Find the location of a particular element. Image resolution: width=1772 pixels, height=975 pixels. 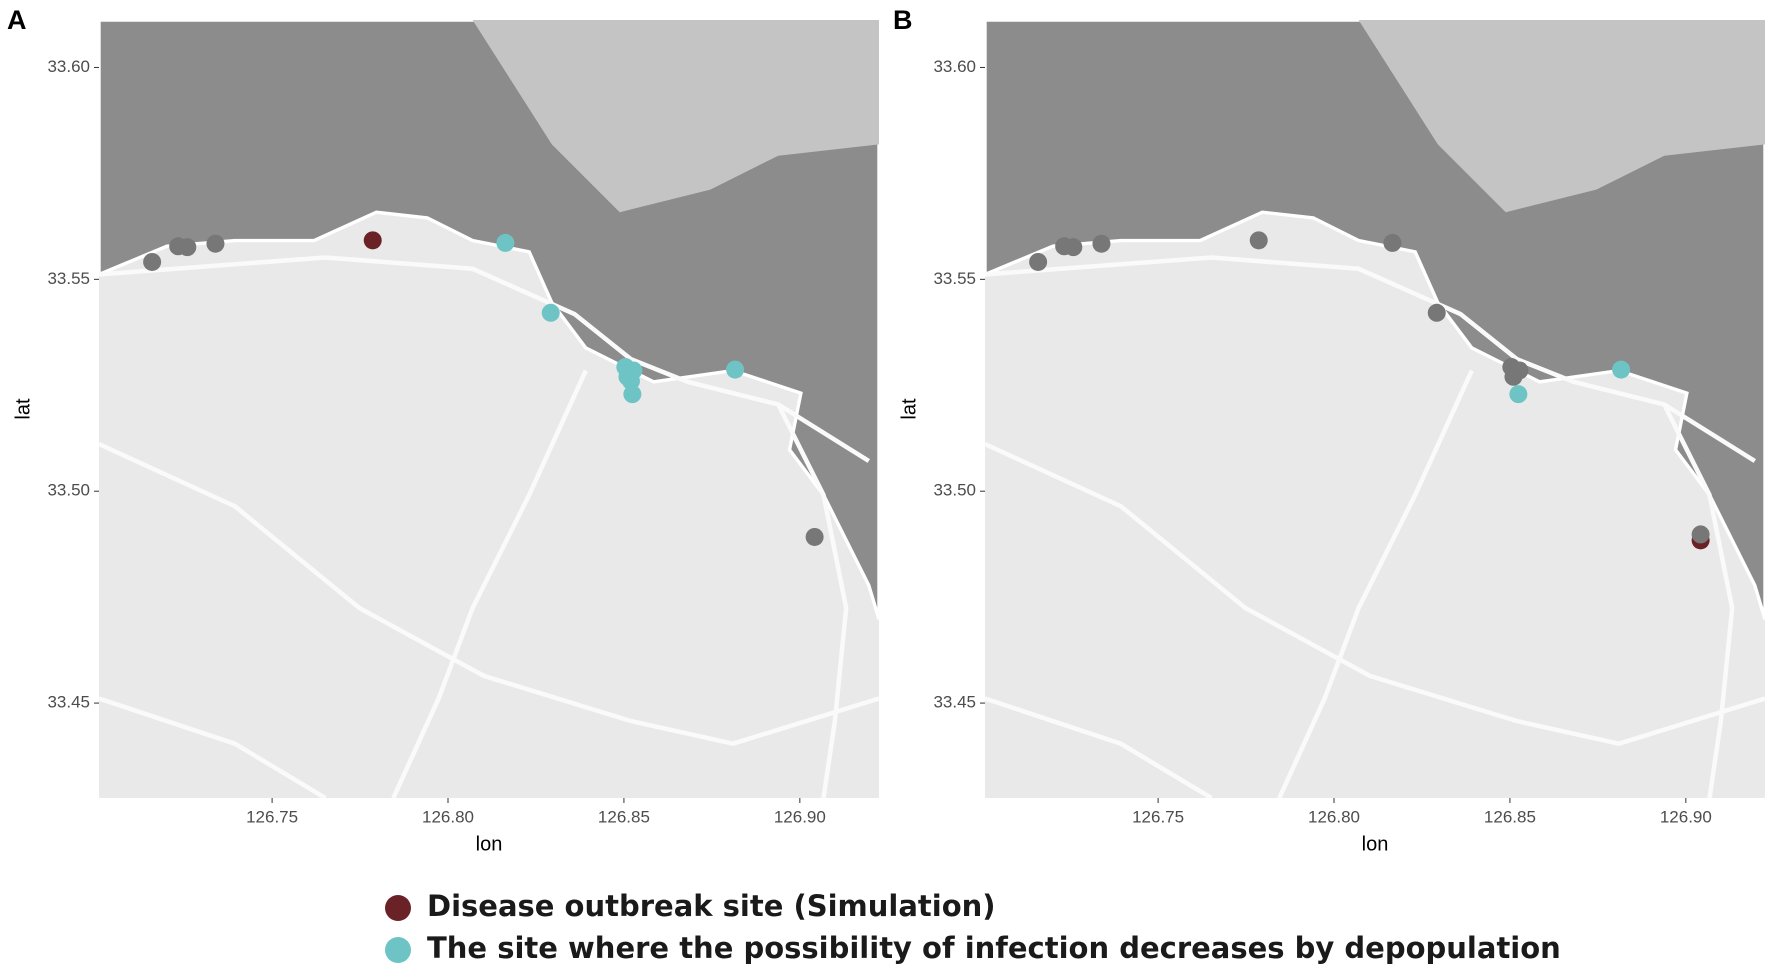

panel-label: A is located at coordinates (17, 20).